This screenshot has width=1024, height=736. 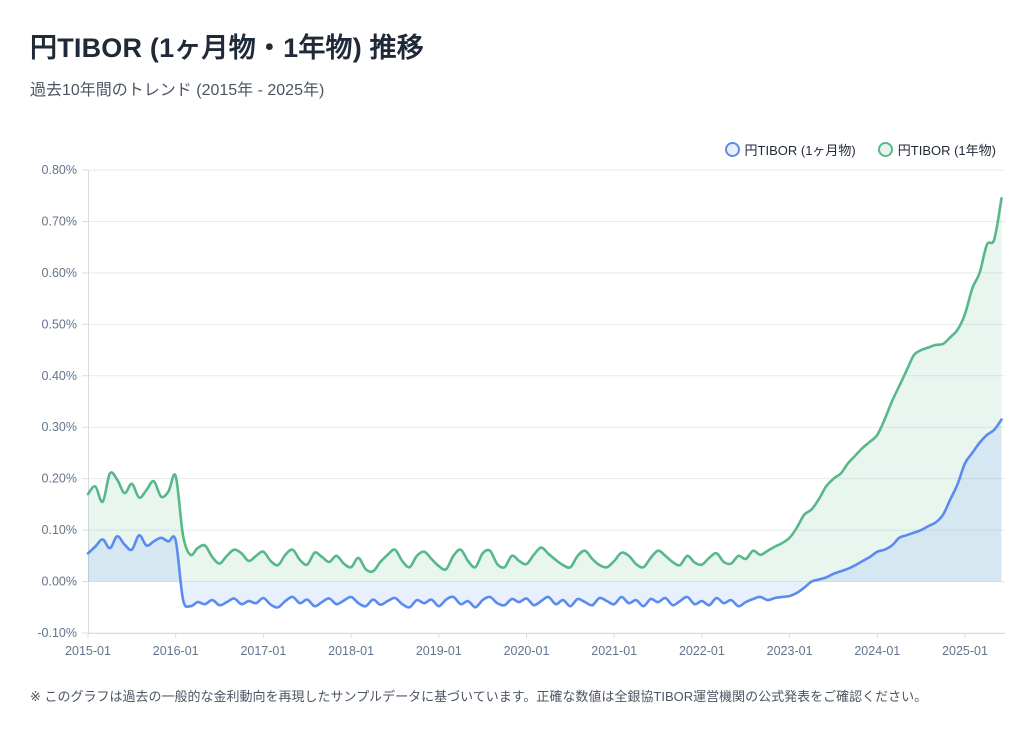 I want to click on x-axis-label: 2022-01, so click(x=702, y=651).